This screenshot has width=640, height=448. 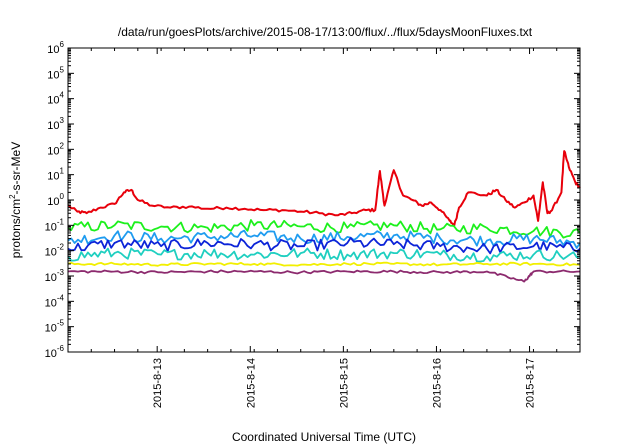 I want to click on y-tick-label: 10⁻¹, so click(x=55, y=225).